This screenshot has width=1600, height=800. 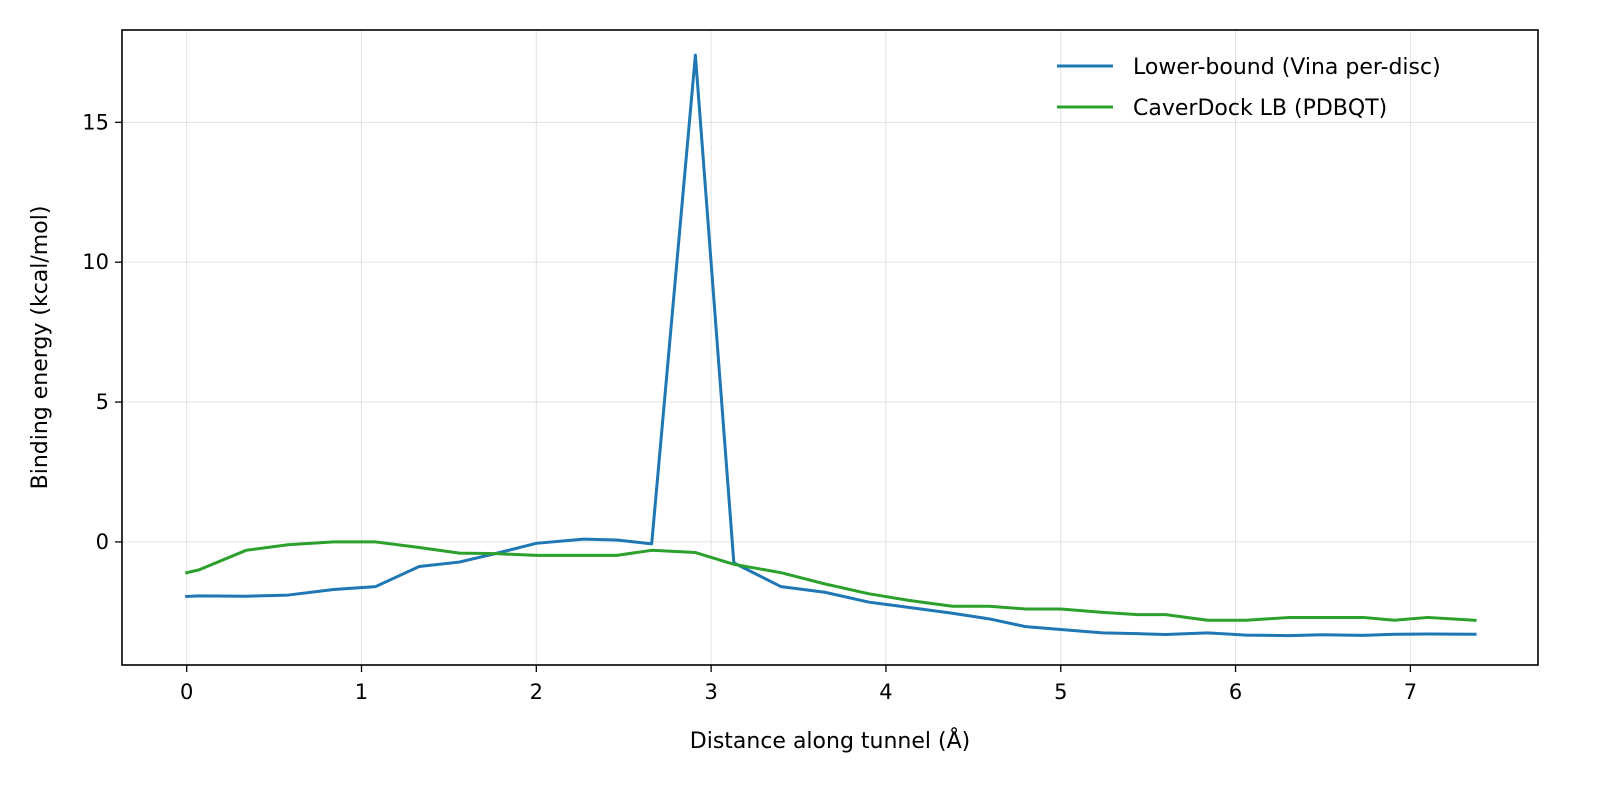 I want to click on legend-entry-lower-bound: Lower-bound (Vina per-disc), so click(x=1287, y=67).